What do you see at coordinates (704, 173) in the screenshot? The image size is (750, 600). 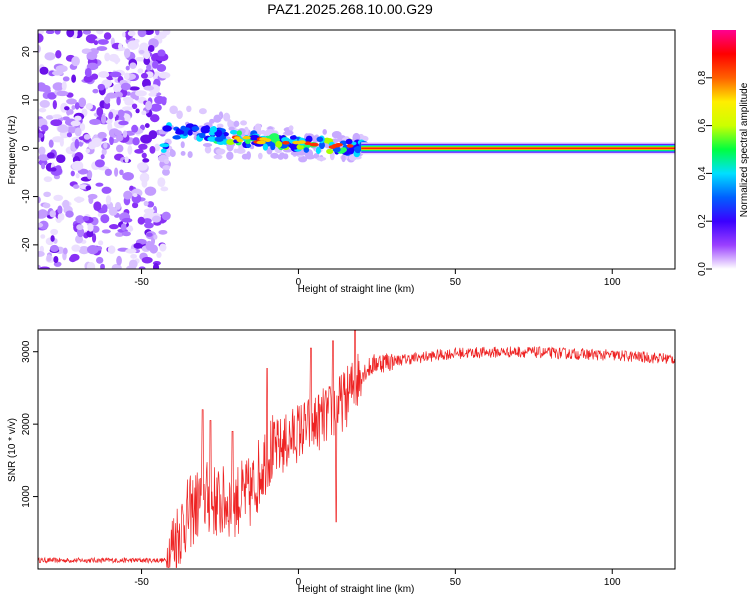 I see `colorbar-ticks: 0.0 0.2 0.4 0.6 0.8` at bounding box center [704, 173].